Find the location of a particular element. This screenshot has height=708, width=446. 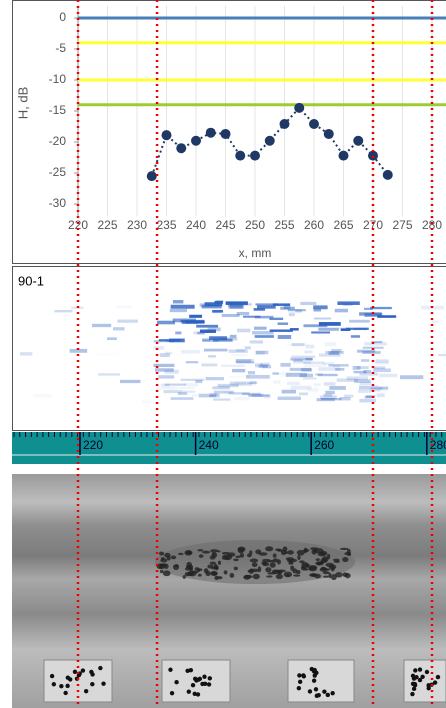

ruler-label: 280 is located at coordinates (438, 445).